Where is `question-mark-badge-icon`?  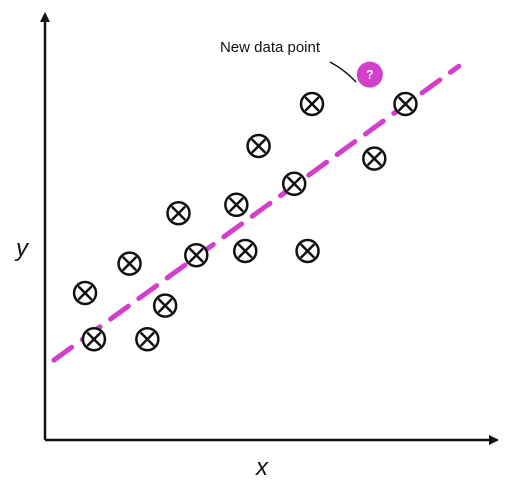 question-mark-badge-icon is located at coordinates (369, 74).